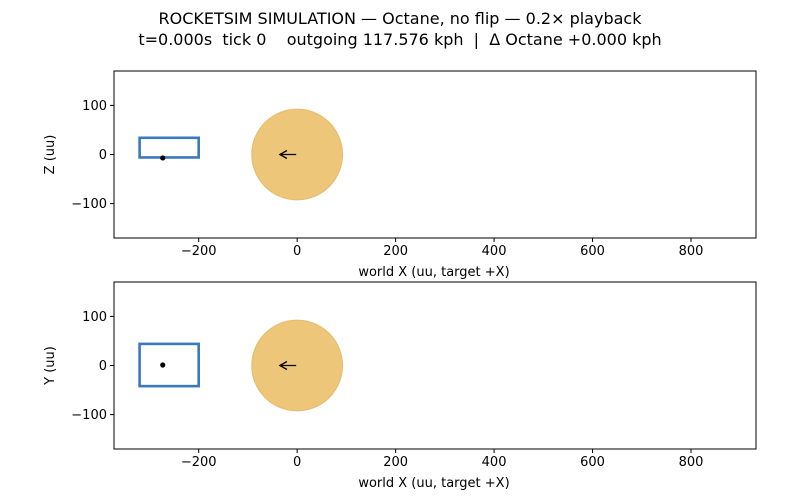  I want to click on y-axis-label: Y (uu), so click(50, 366).